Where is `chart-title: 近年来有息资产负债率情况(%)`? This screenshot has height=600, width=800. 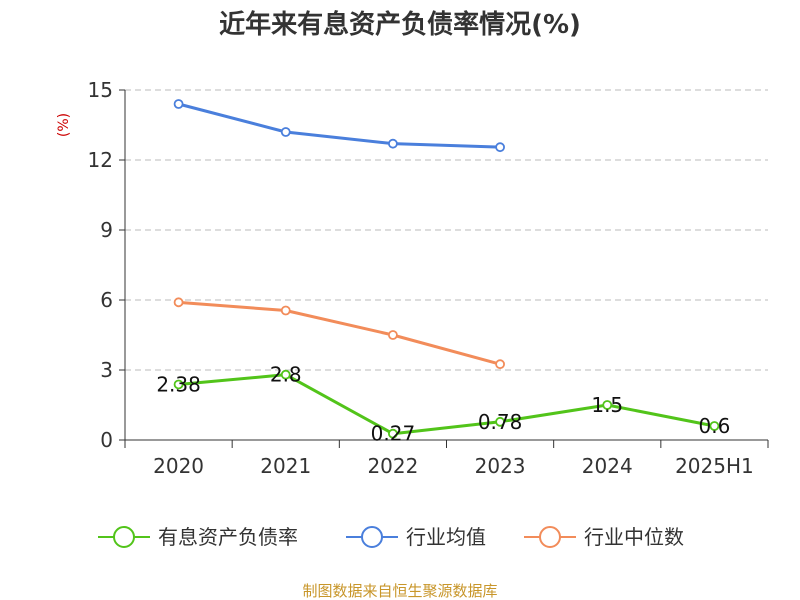 chart-title: 近年来有息资产负债率情况(%) is located at coordinates (400, 24).